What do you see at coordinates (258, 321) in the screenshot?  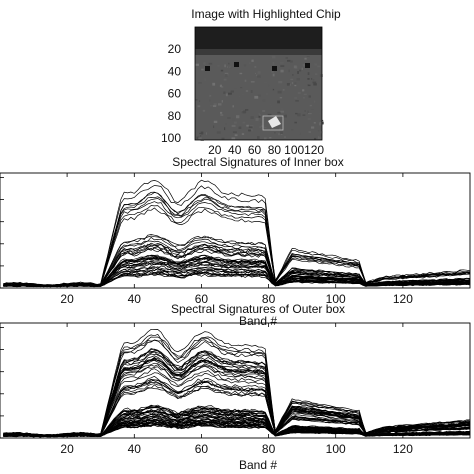 I see `inner-x-axis-label: Band #` at bounding box center [258, 321].